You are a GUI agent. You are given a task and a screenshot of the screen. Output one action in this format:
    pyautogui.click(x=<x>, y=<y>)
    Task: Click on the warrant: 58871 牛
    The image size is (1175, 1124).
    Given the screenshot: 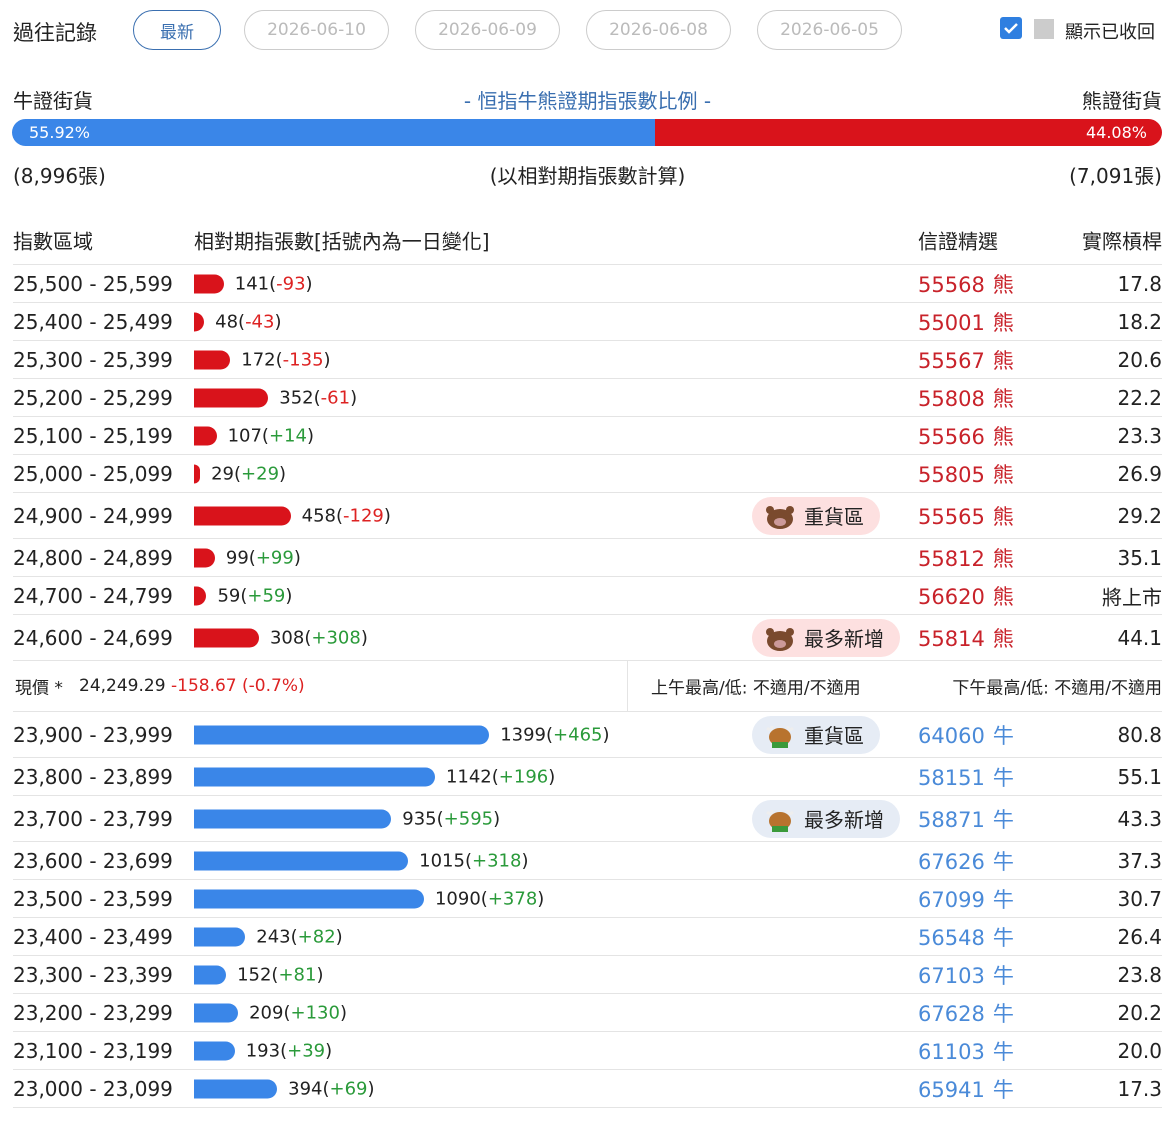 What is the action you would take?
    pyautogui.click(x=966, y=819)
    